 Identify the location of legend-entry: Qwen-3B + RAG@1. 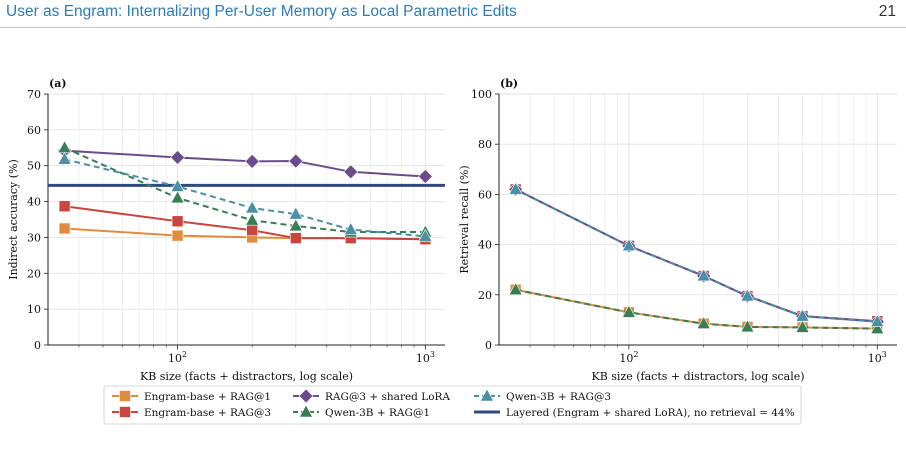
(361, 411).